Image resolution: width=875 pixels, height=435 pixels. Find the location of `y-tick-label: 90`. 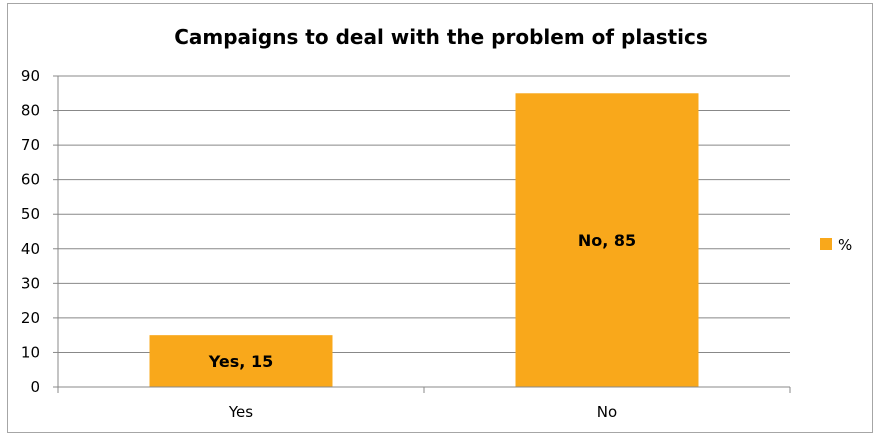

y-tick-label: 90 is located at coordinates (30, 76).